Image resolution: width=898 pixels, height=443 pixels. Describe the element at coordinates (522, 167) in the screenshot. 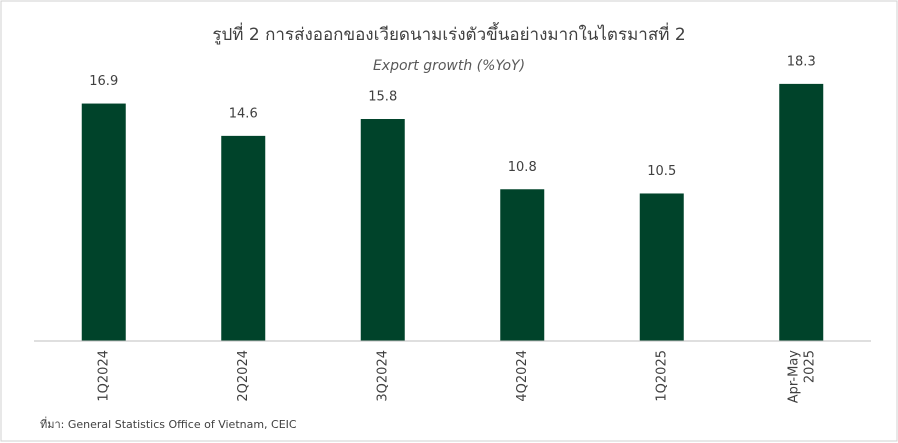

I see `data-label: 10.8` at that location.